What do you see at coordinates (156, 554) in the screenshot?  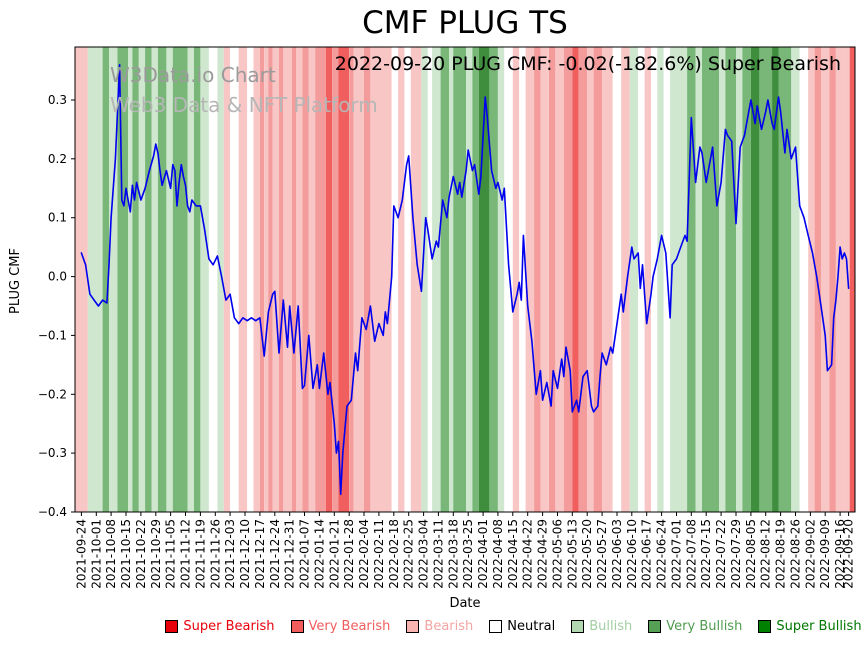 I see `x-tick-label: 2021-10-29` at bounding box center [156, 554].